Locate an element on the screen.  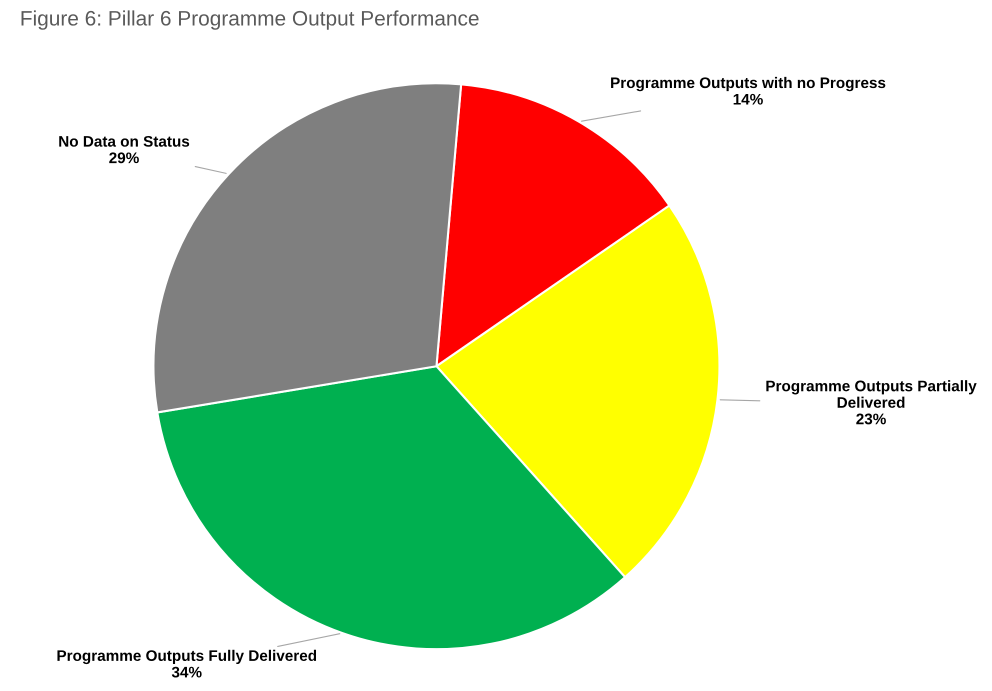
slice-label: No Data on Status is located at coordinates (124, 141).